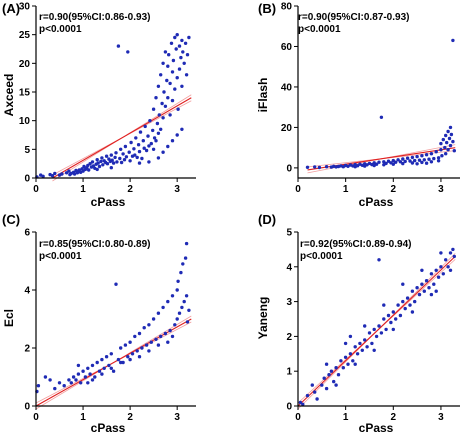 This screenshot has width=474, height=440. I want to click on y-tick-label: 0, so click(27, 179).